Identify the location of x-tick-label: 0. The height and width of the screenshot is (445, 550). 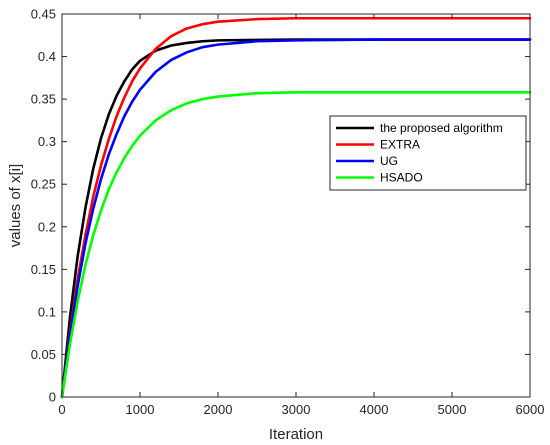
(61, 409).